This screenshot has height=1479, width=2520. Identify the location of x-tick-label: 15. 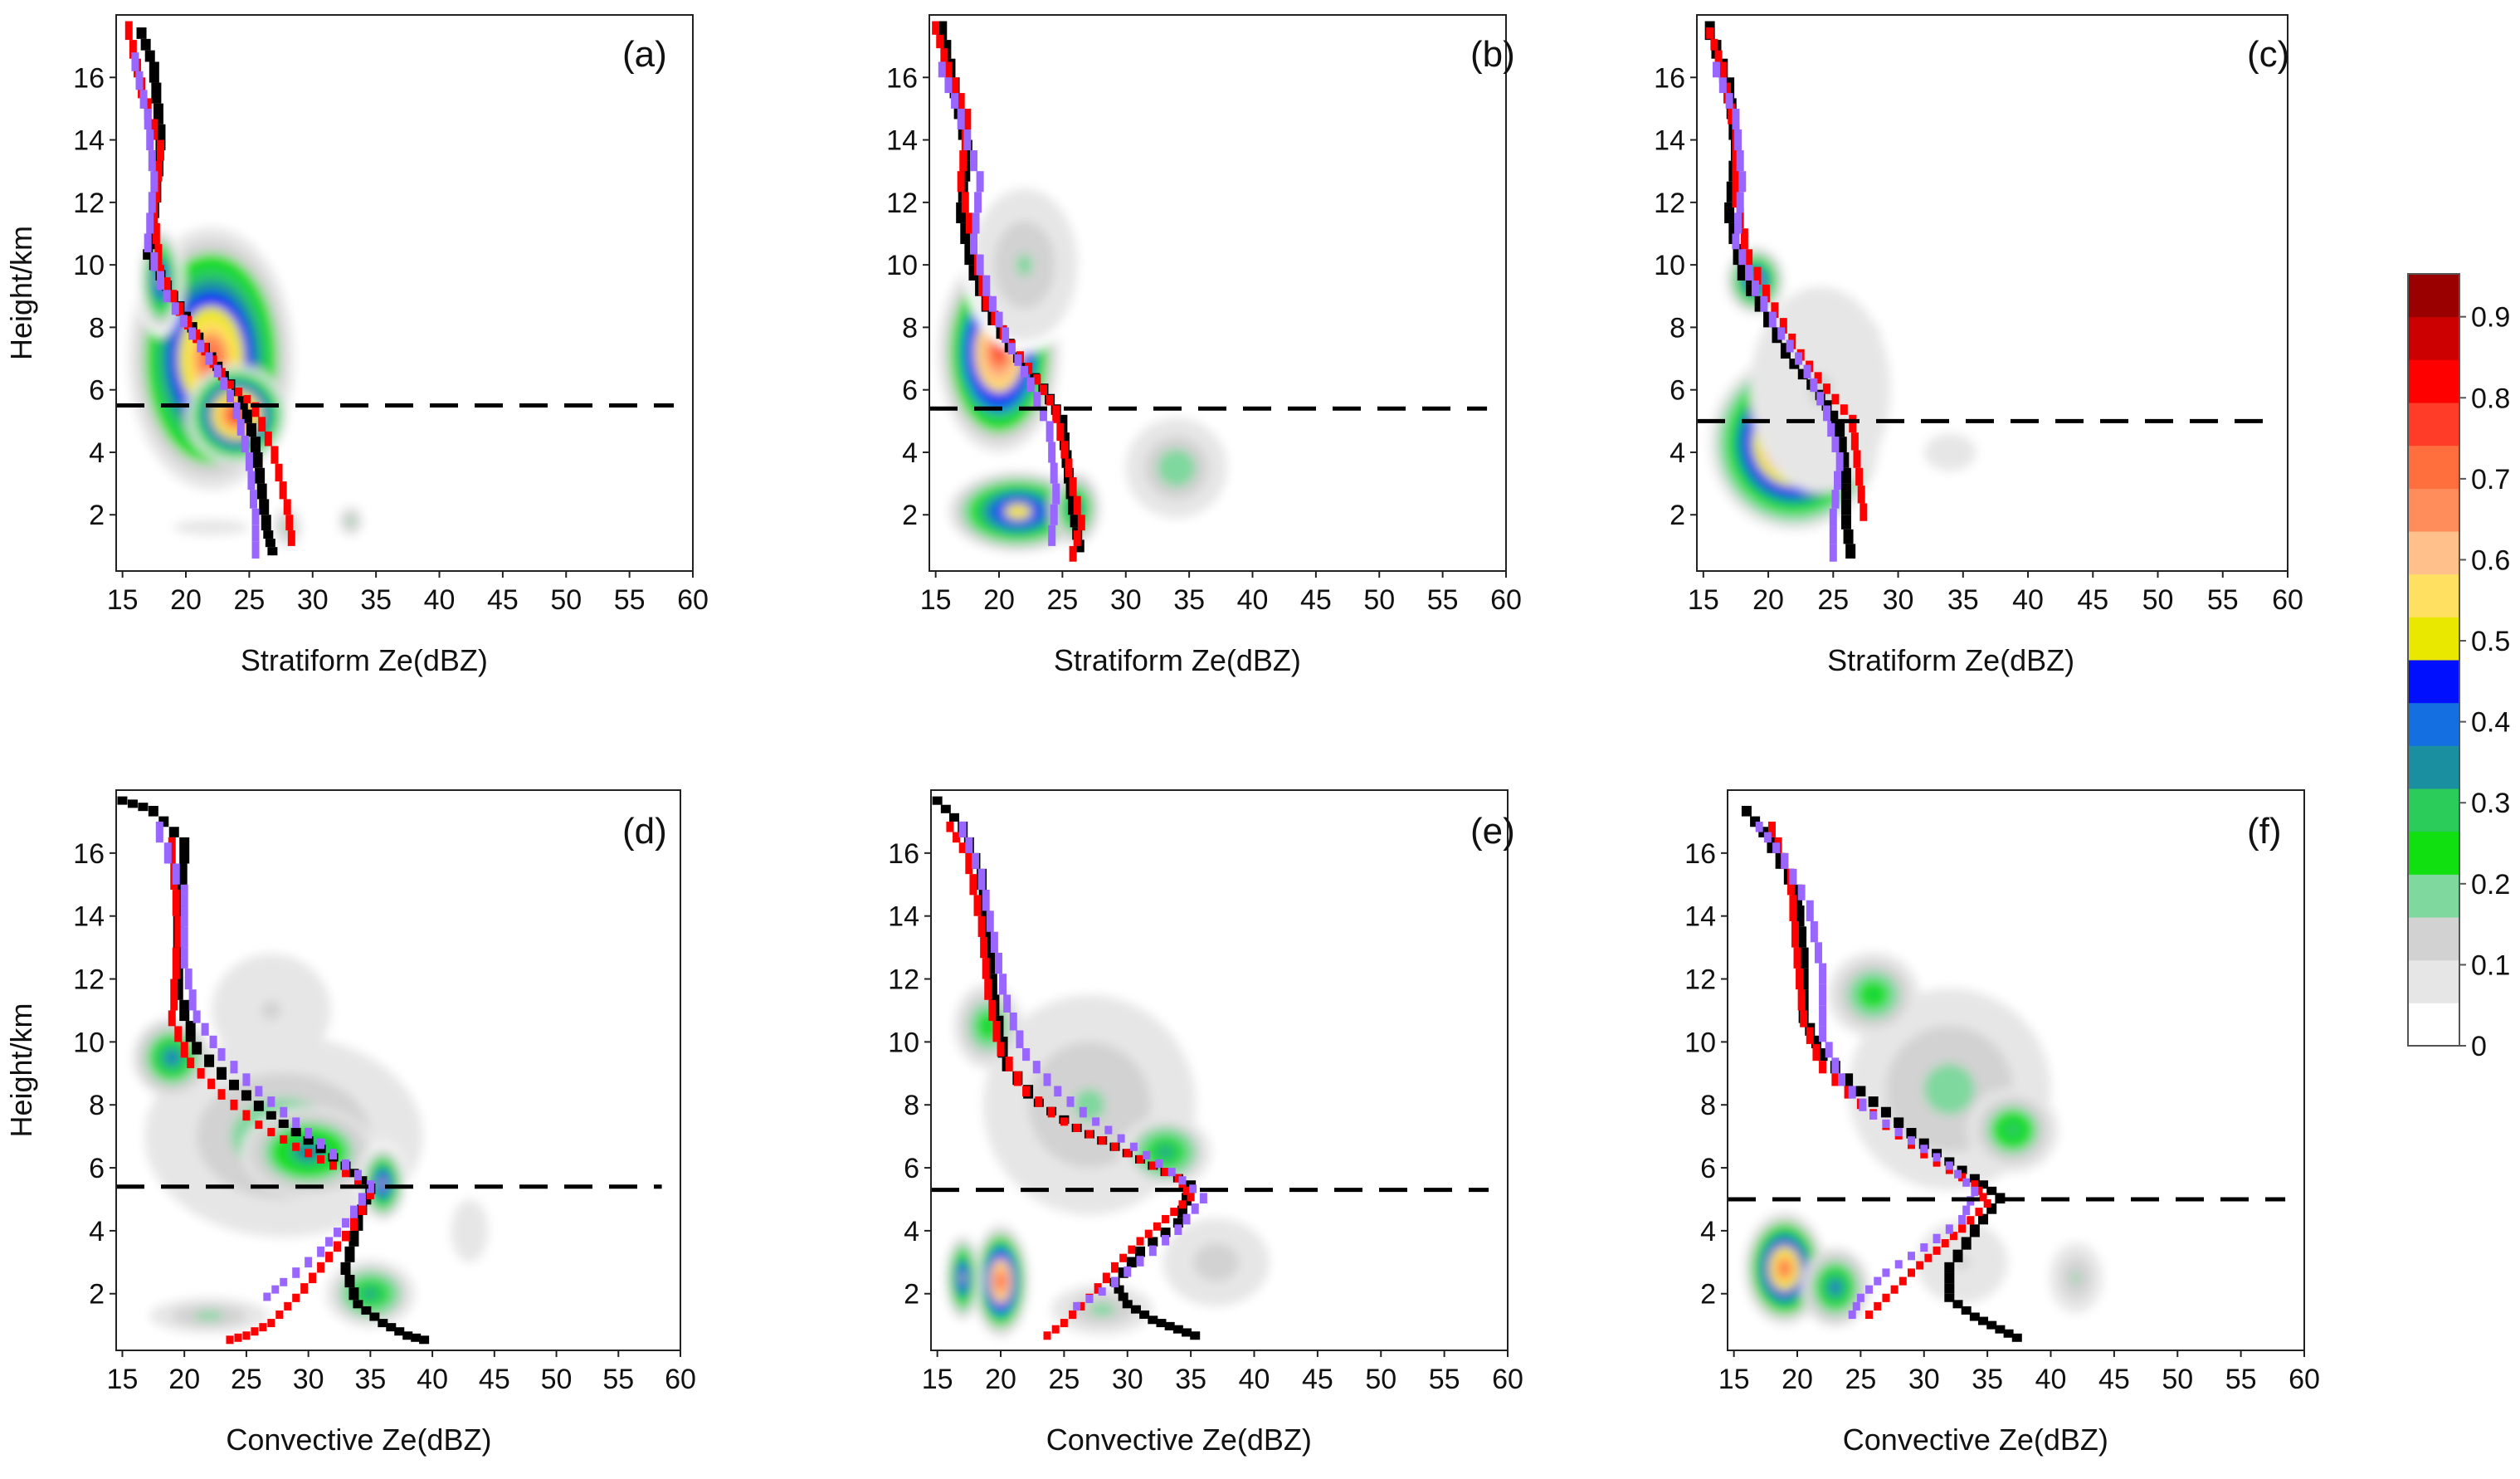
(1703, 600).